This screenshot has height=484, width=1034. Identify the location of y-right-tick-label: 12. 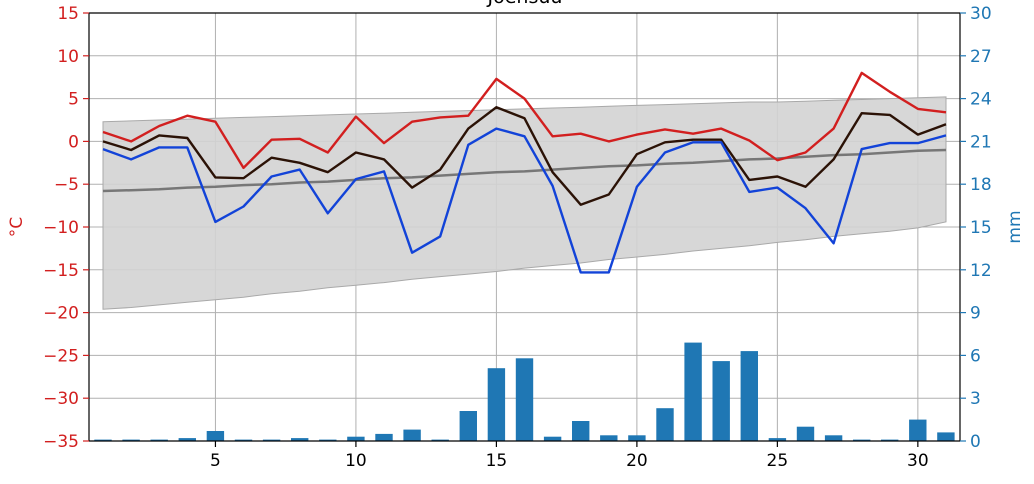
(981, 271).